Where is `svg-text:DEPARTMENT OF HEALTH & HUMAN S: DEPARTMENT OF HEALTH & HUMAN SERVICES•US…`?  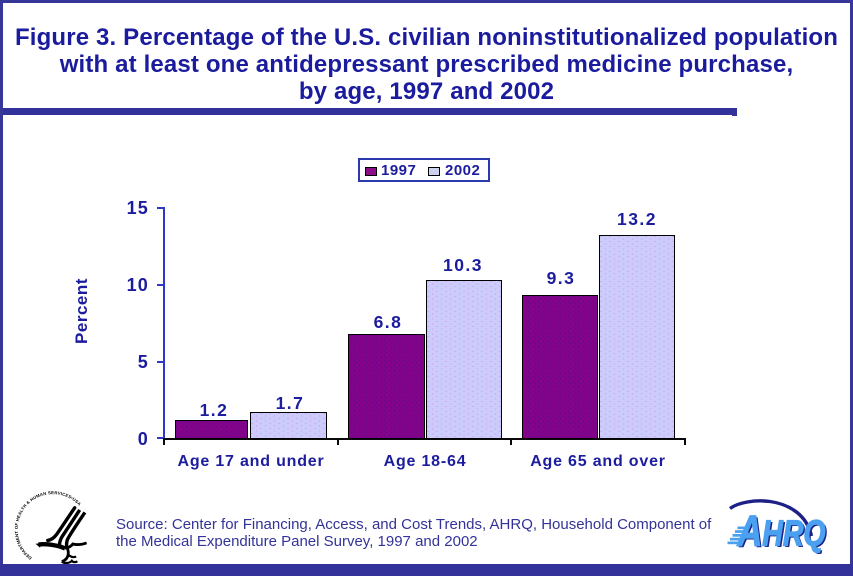 svg-text:DEPARTMENT OF HEALTH & HUMAN S: DEPARTMENT OF HEALTH & HUMAN SERVICES•US… is located at coordinates (48, 525).